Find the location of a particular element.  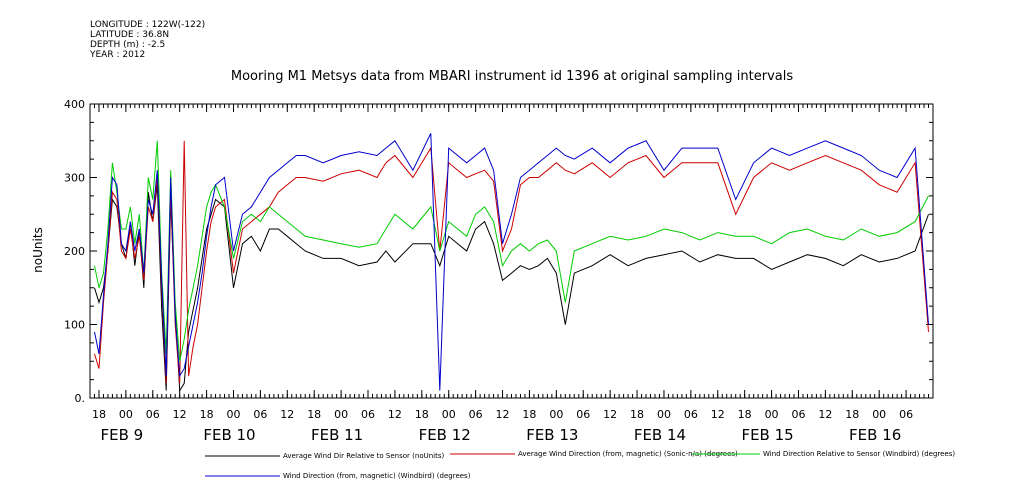

x-date-label: FEB 11 is located at coordinates (337, 435).